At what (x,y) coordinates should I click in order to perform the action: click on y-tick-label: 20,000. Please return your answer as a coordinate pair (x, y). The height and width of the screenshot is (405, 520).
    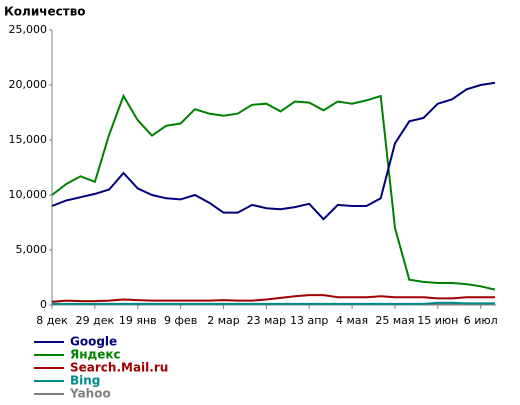
    Looking at the image, I should click on (28, 84).